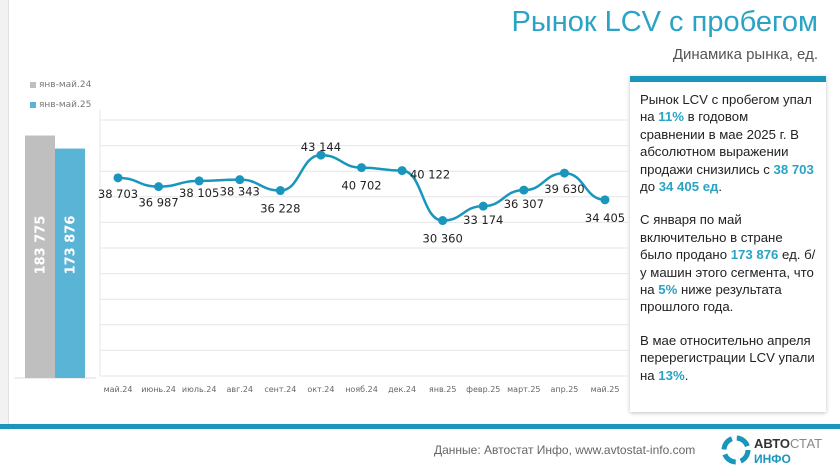 This screenshot has width=840, height=472. Describe the element at coordinates (71, 245) in the screenshot. I see `bar-label: 173 876` at that location.